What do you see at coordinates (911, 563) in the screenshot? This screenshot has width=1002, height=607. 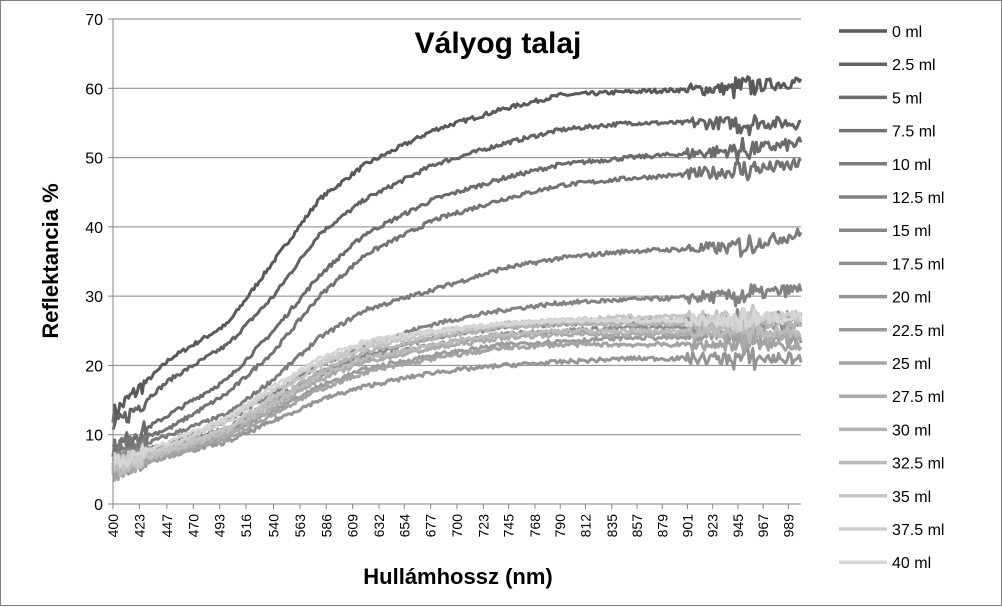 I see `legend-label: 40 ml` at bounding box center [911, 563].